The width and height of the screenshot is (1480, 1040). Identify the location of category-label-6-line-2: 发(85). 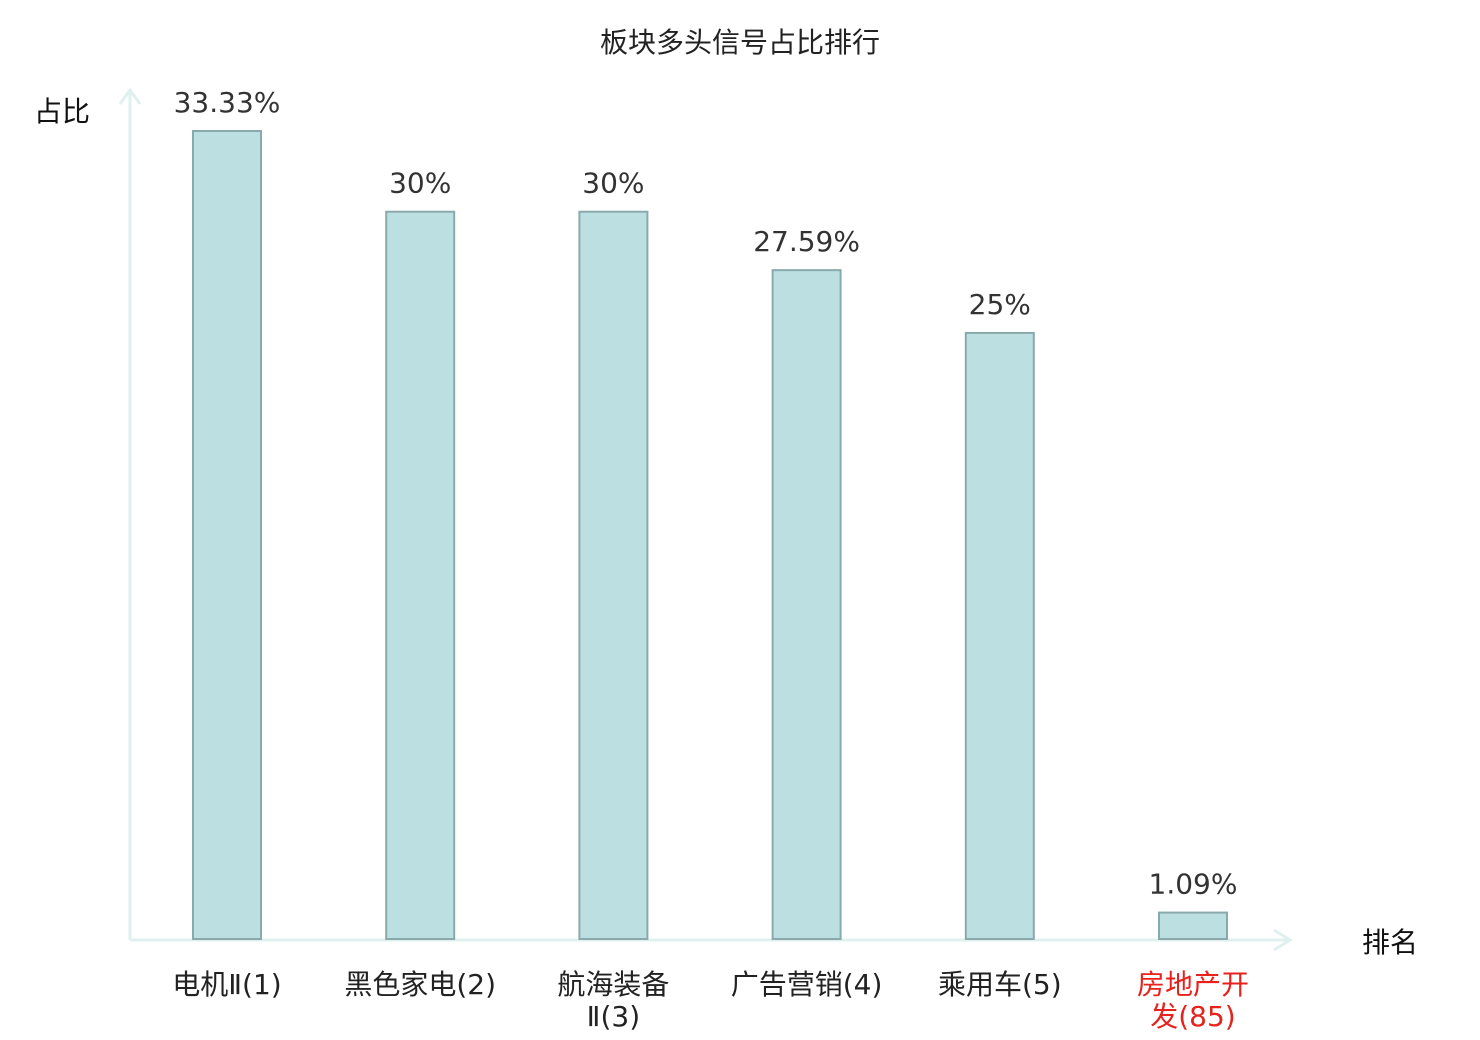
(1192, 1016).